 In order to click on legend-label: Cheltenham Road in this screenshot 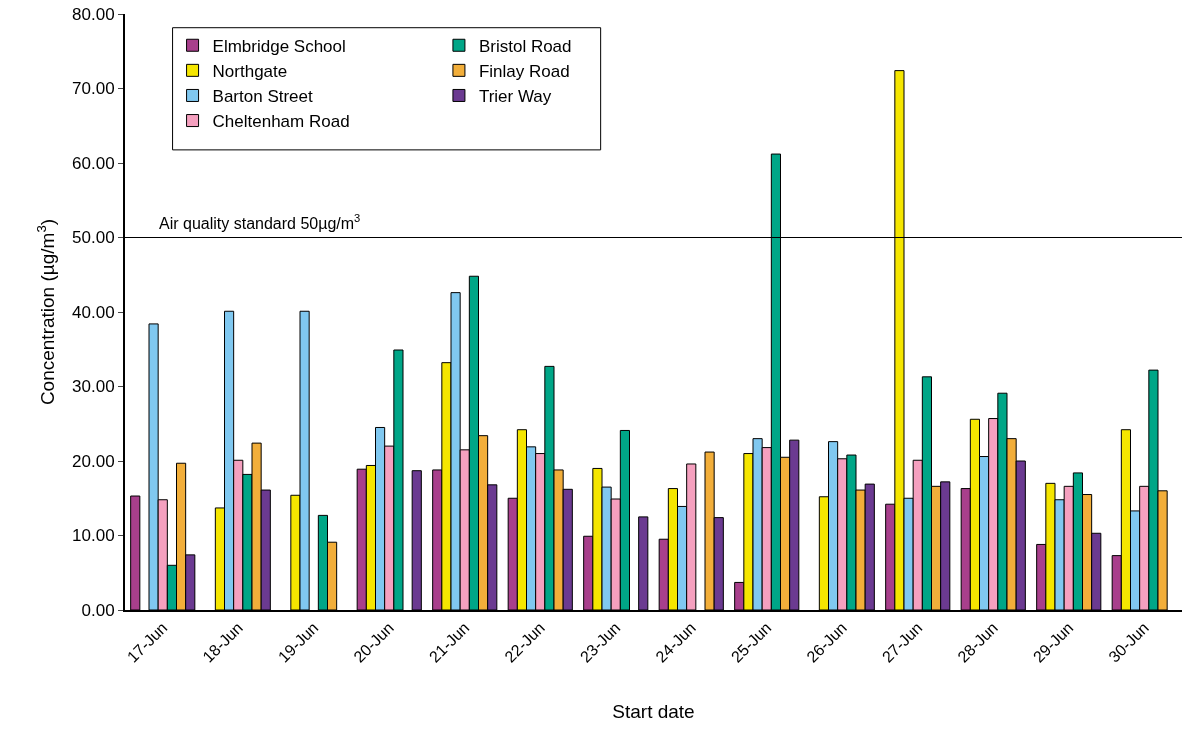, I will do `click(281, 122)`.